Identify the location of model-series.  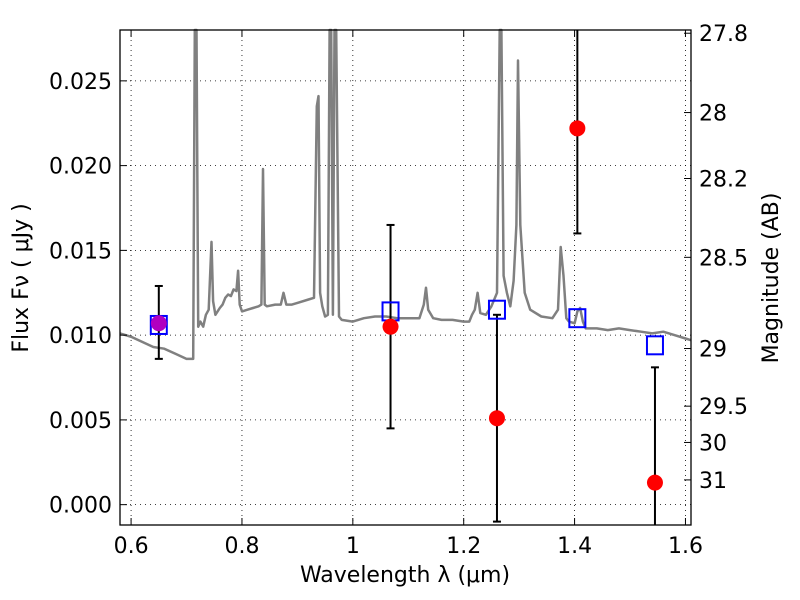
(406, 327).